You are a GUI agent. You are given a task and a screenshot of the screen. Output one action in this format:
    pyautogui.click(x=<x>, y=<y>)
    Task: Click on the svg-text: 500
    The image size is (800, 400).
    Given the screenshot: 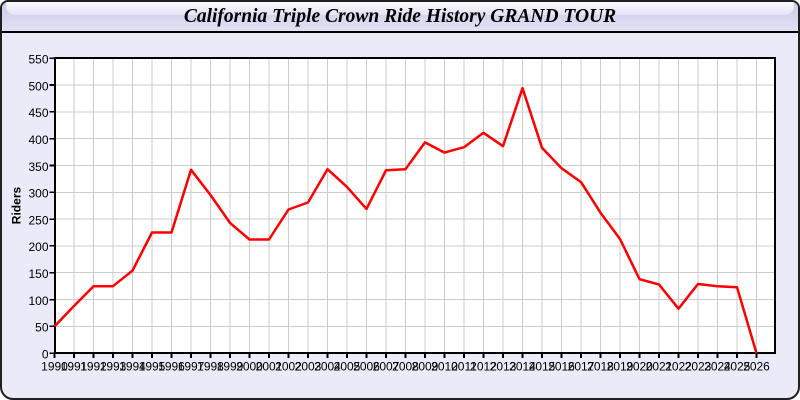 What is the action you would take?
    pyautogui.click(x=38, y=86)
    